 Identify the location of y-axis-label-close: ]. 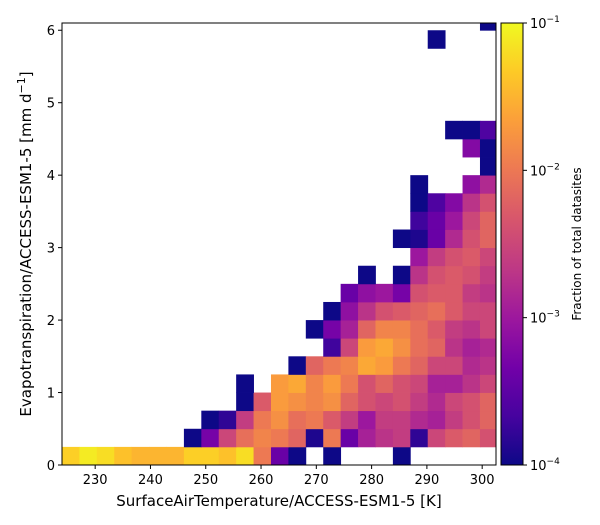
(26, 74).